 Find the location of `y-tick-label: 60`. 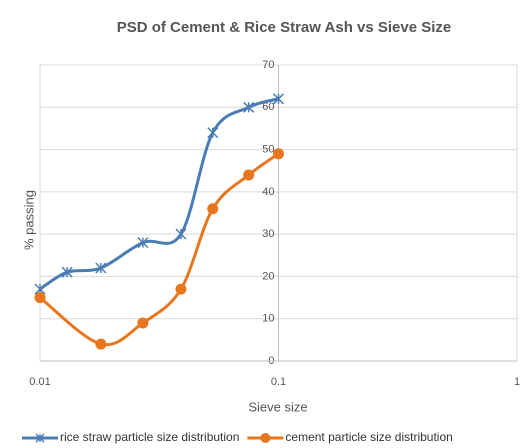

y-tick-label: 60 is located at coordinates (268, 107).